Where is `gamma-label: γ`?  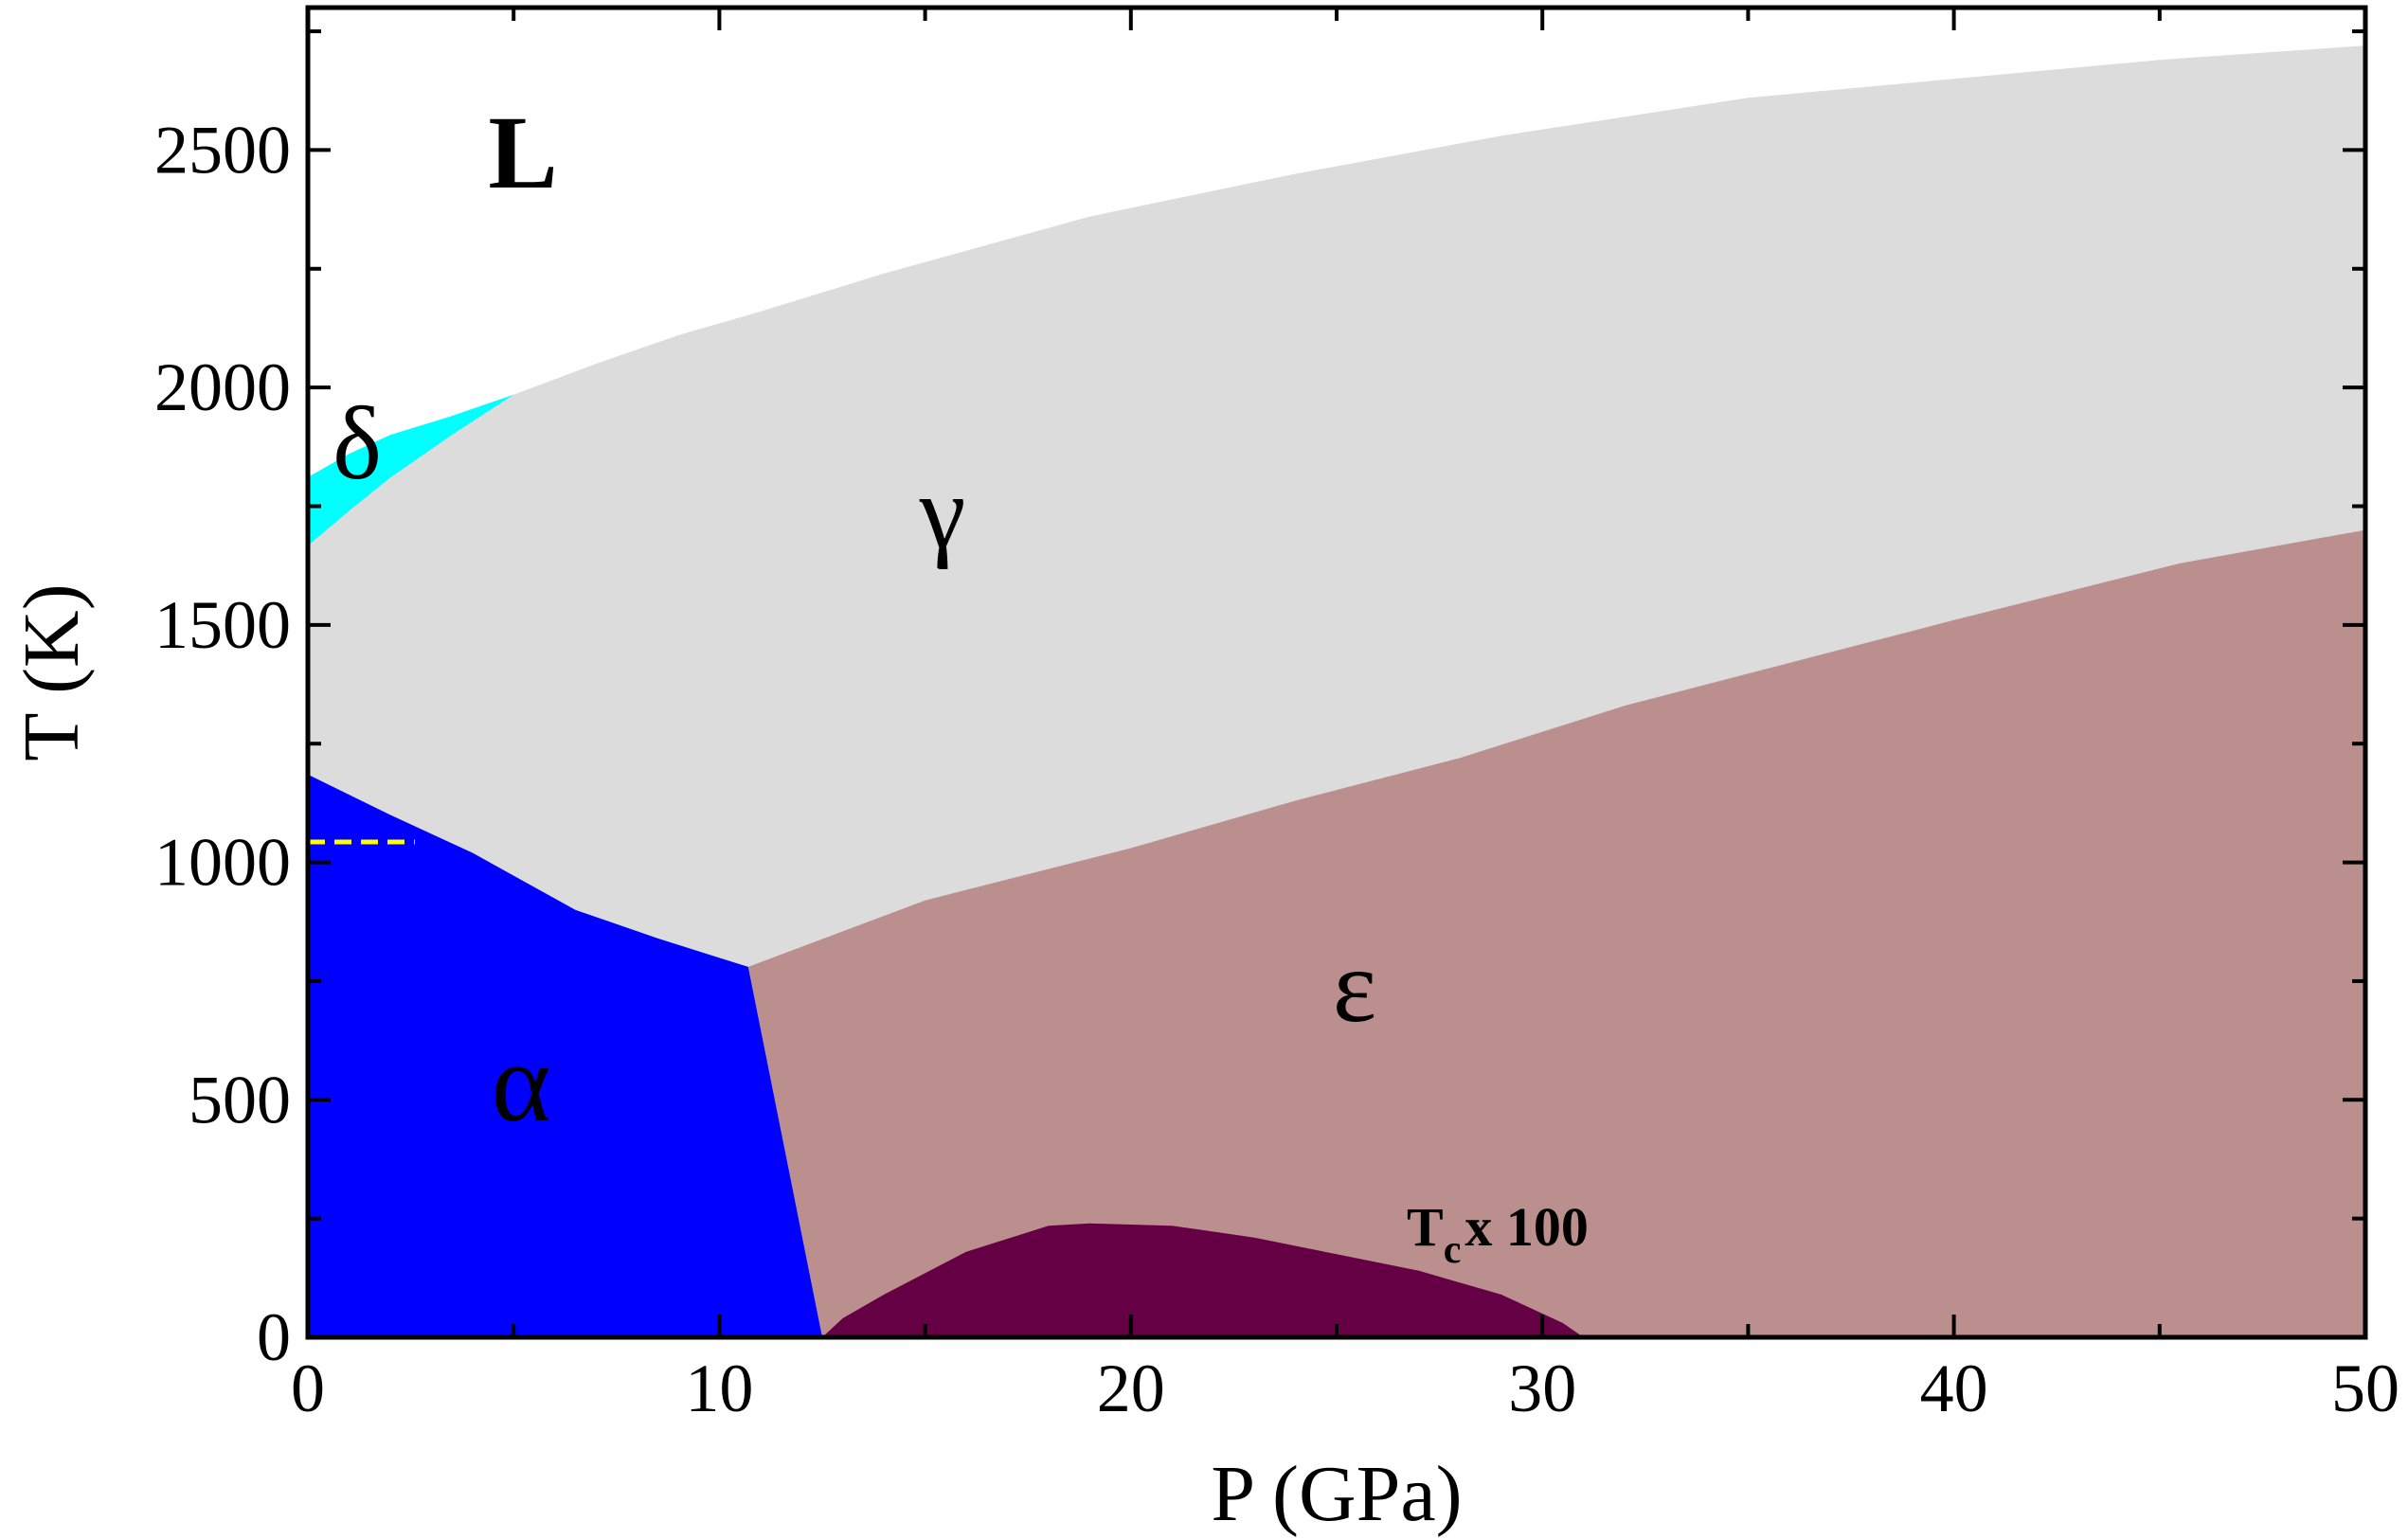 gamma-label: γ is located at coordinates (942, 512).